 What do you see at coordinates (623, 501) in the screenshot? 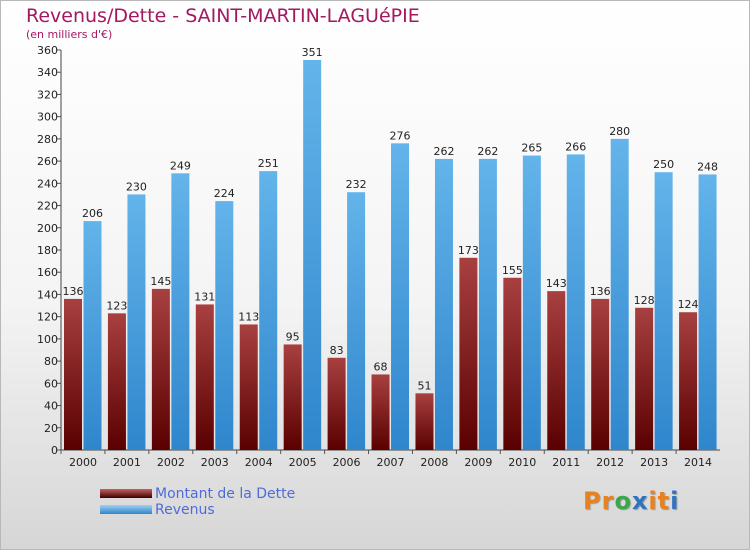
I see `logo-letter: o` at bounding box center [623, 501].